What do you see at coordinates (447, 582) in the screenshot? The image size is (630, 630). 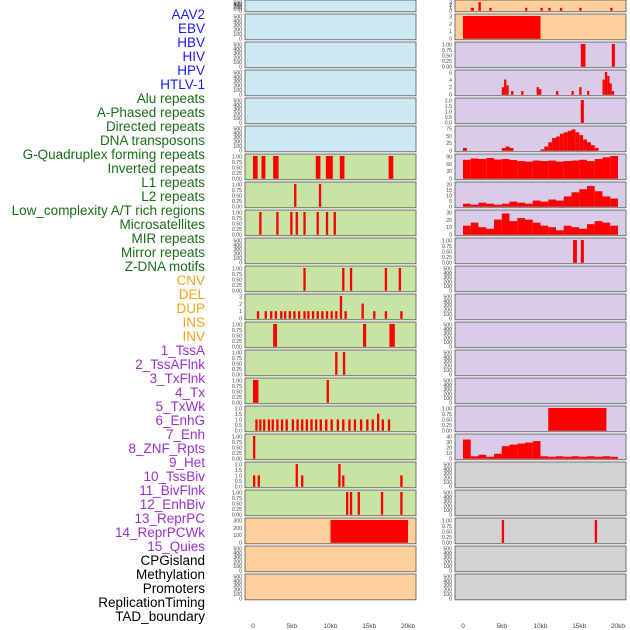 I see `y-tick-label: 400` at bounding box center [447, 582].